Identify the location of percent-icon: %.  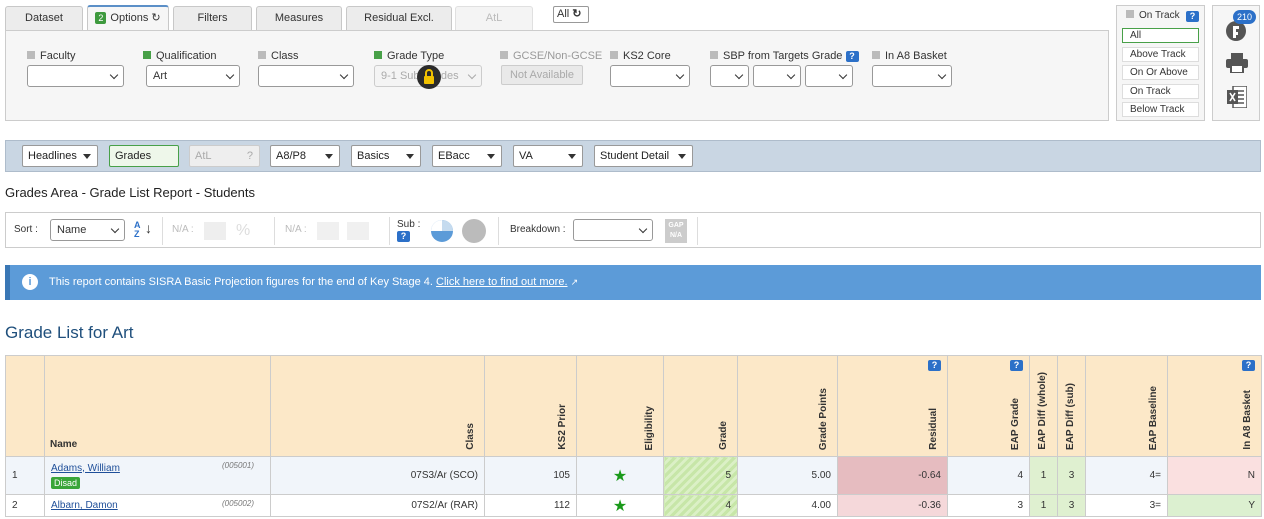
(243, 230).